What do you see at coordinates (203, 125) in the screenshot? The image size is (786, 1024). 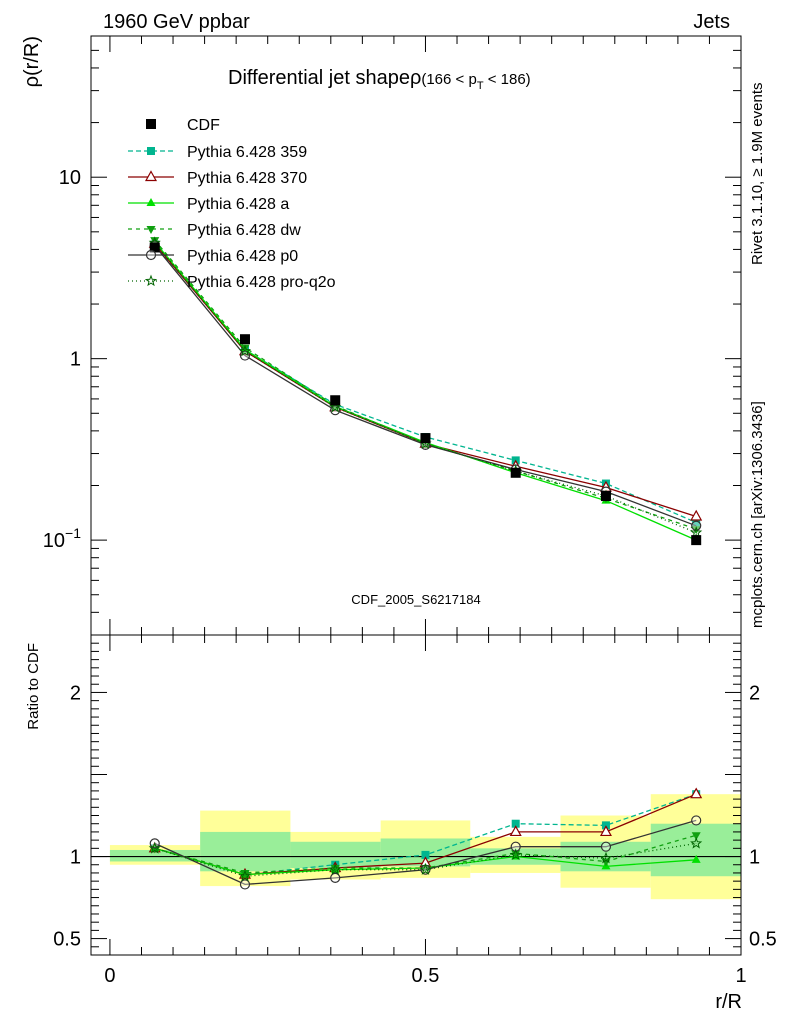 I see `legend-label-cdf: CDF` at bounding box center [203, 125].